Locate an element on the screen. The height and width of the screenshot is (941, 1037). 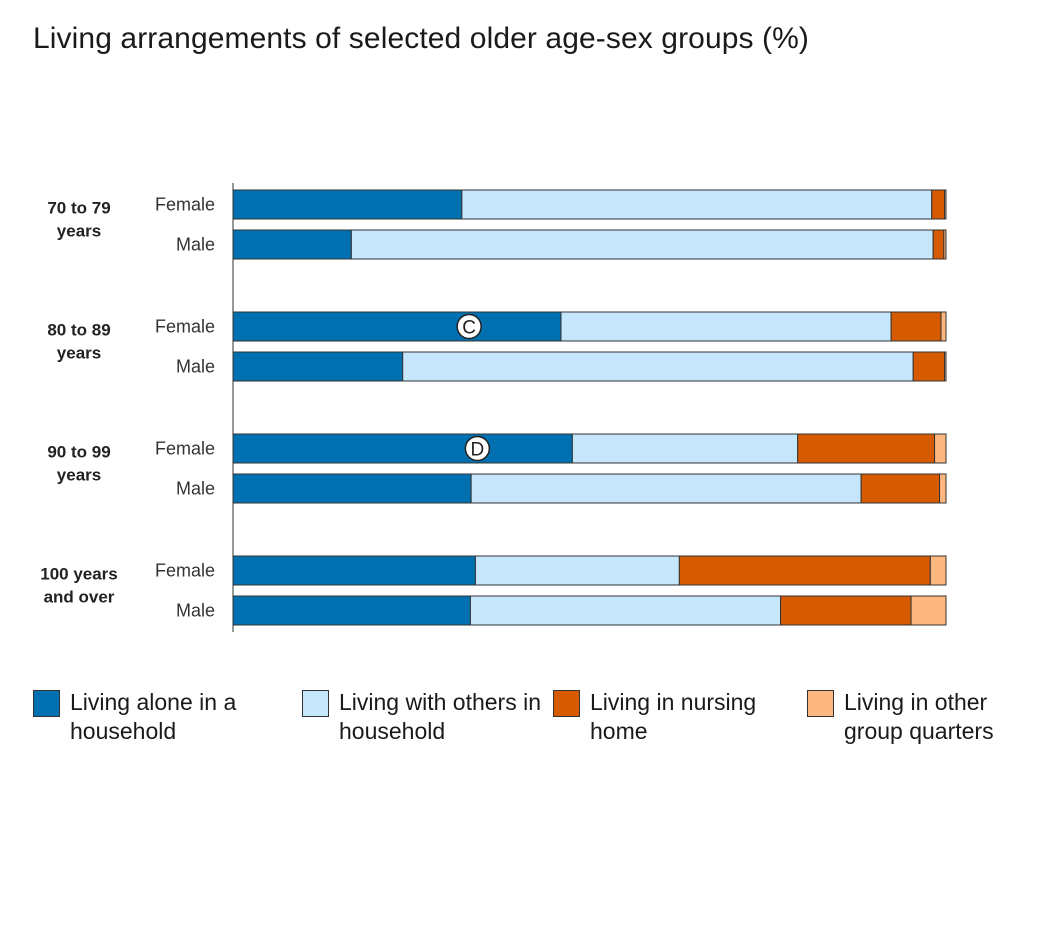
legend-swatch-living-alone is located at coordinates (46, 703).